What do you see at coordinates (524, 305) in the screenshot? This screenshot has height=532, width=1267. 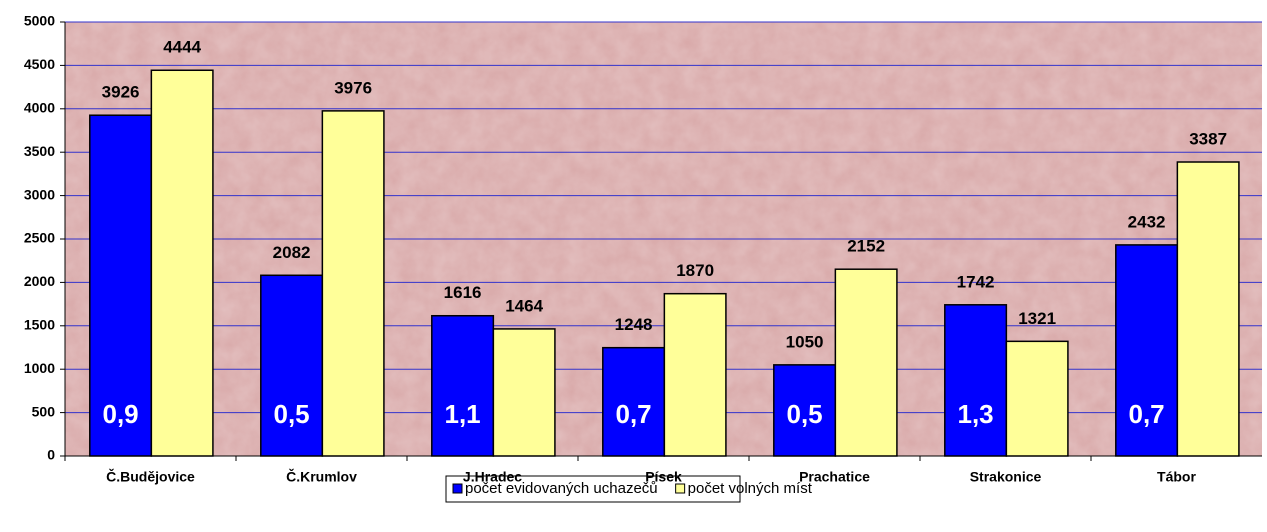 I see `data-label: 1464` at bounding box center [524, 305].